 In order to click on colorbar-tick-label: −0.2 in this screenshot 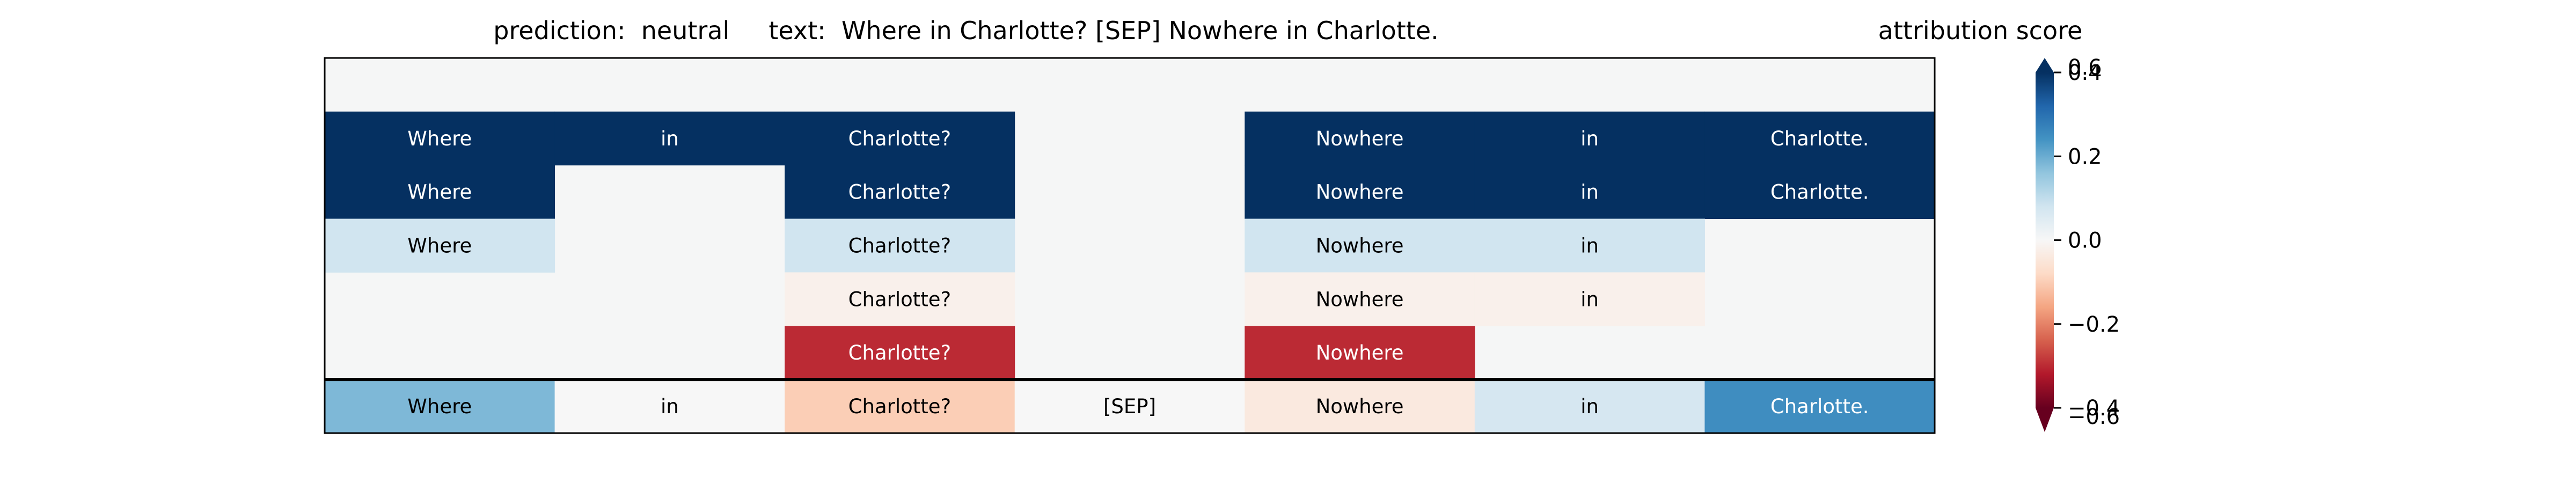, I will do `click(2094, 324)`.